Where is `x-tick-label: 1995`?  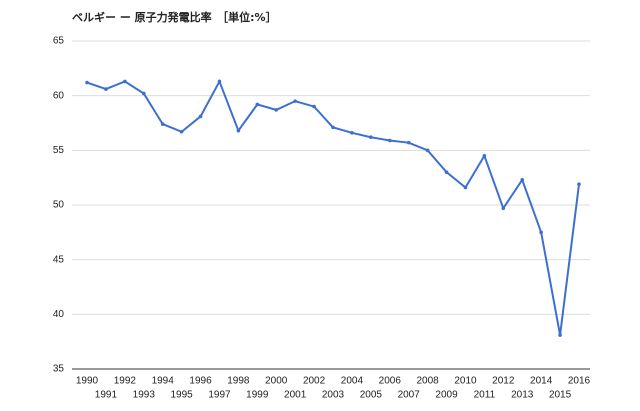
x-tick-label: 1995 is located at coordinates (181, 395).